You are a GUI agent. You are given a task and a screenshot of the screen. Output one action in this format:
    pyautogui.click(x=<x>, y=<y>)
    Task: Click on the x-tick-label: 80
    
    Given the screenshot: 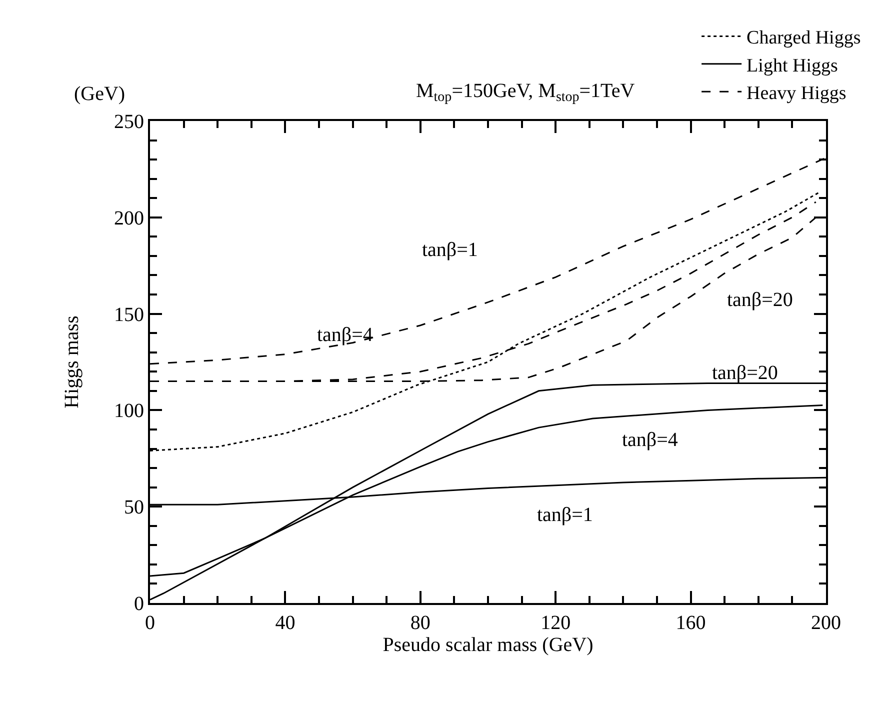 What is the action you would take?
    pyautogui.click(x=420, y=623)
    